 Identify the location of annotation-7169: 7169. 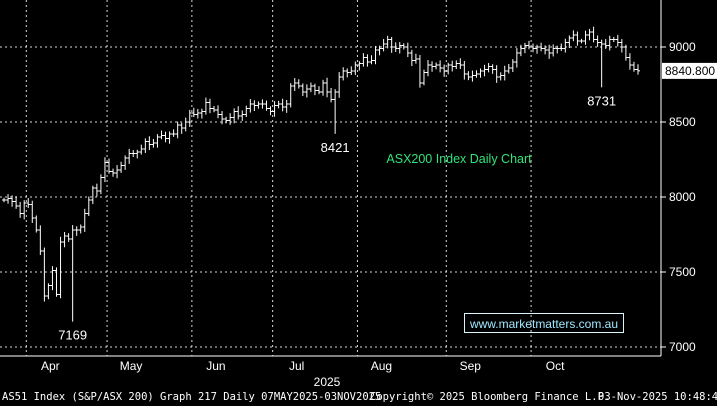
(72, 335).